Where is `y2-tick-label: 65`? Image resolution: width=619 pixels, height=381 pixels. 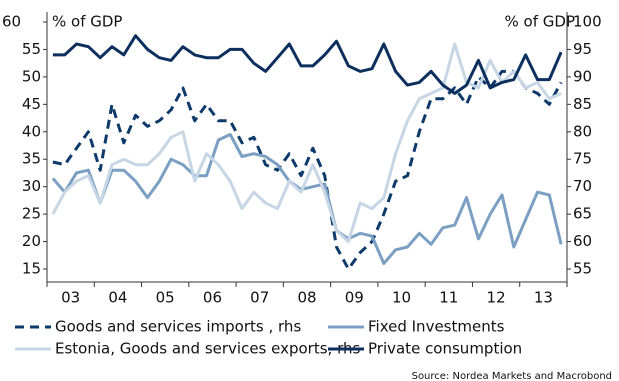 y2-tick-label: 65 is located at coordinates (582, 214).